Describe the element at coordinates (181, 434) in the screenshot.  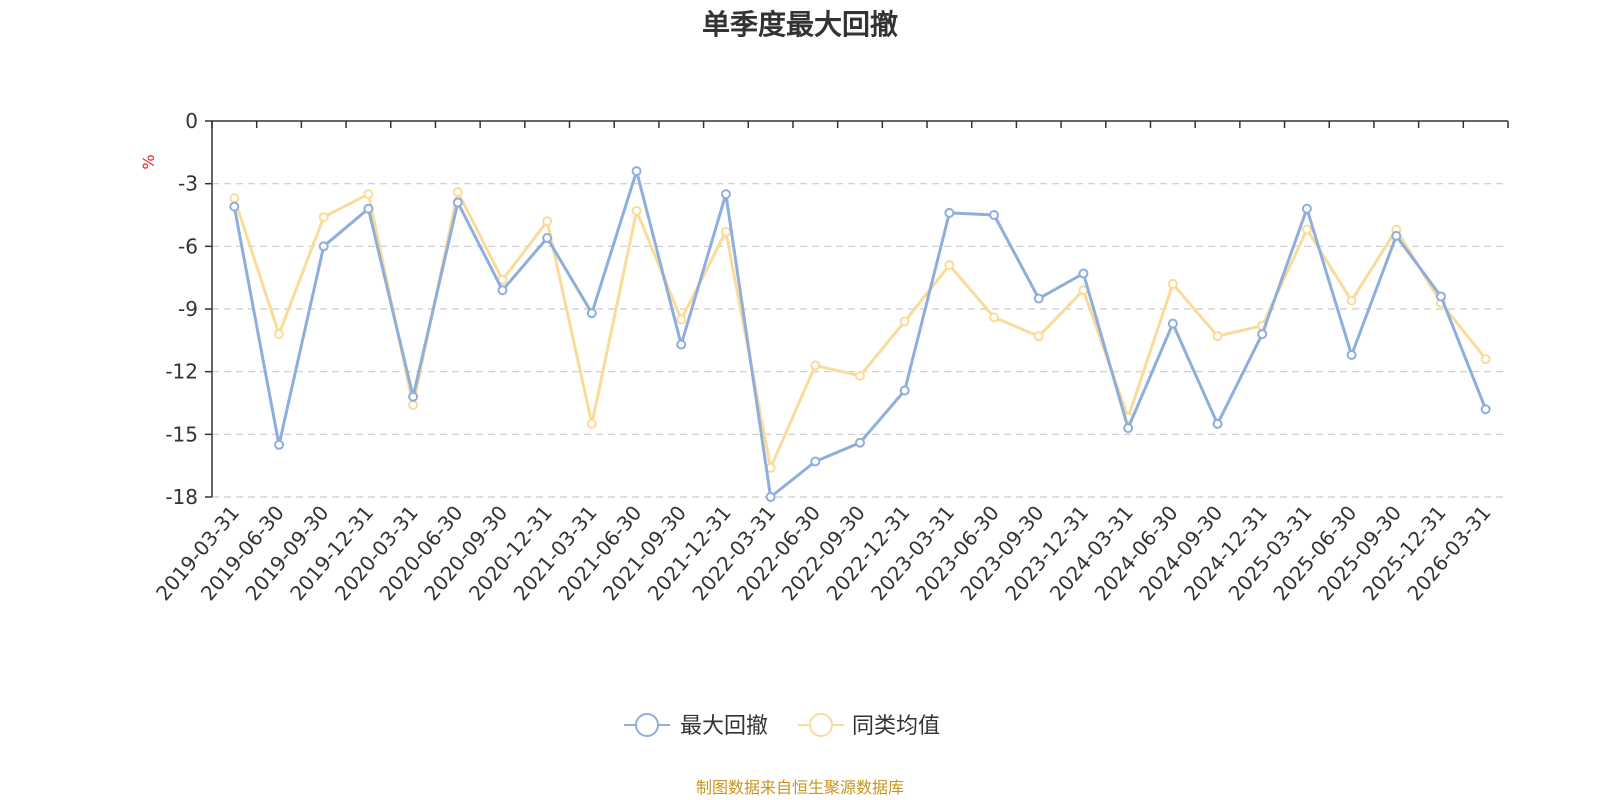
I see `y-tick-label: -15` at that location.